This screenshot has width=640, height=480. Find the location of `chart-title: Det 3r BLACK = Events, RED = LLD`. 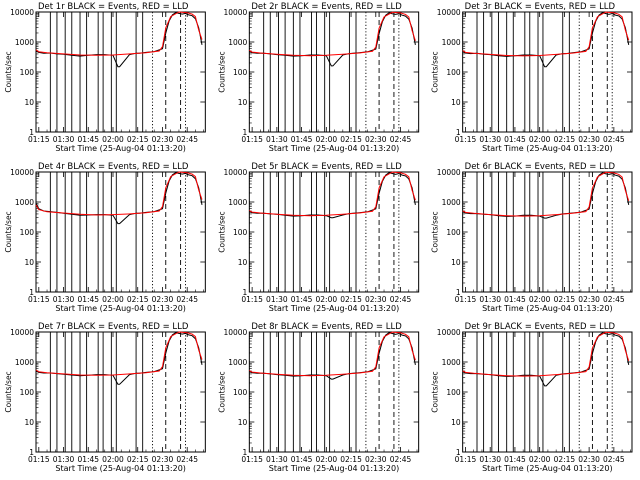

chart-title: Det 3r BLACK = Events, RED = LLD is located at coordinates (540, 7).